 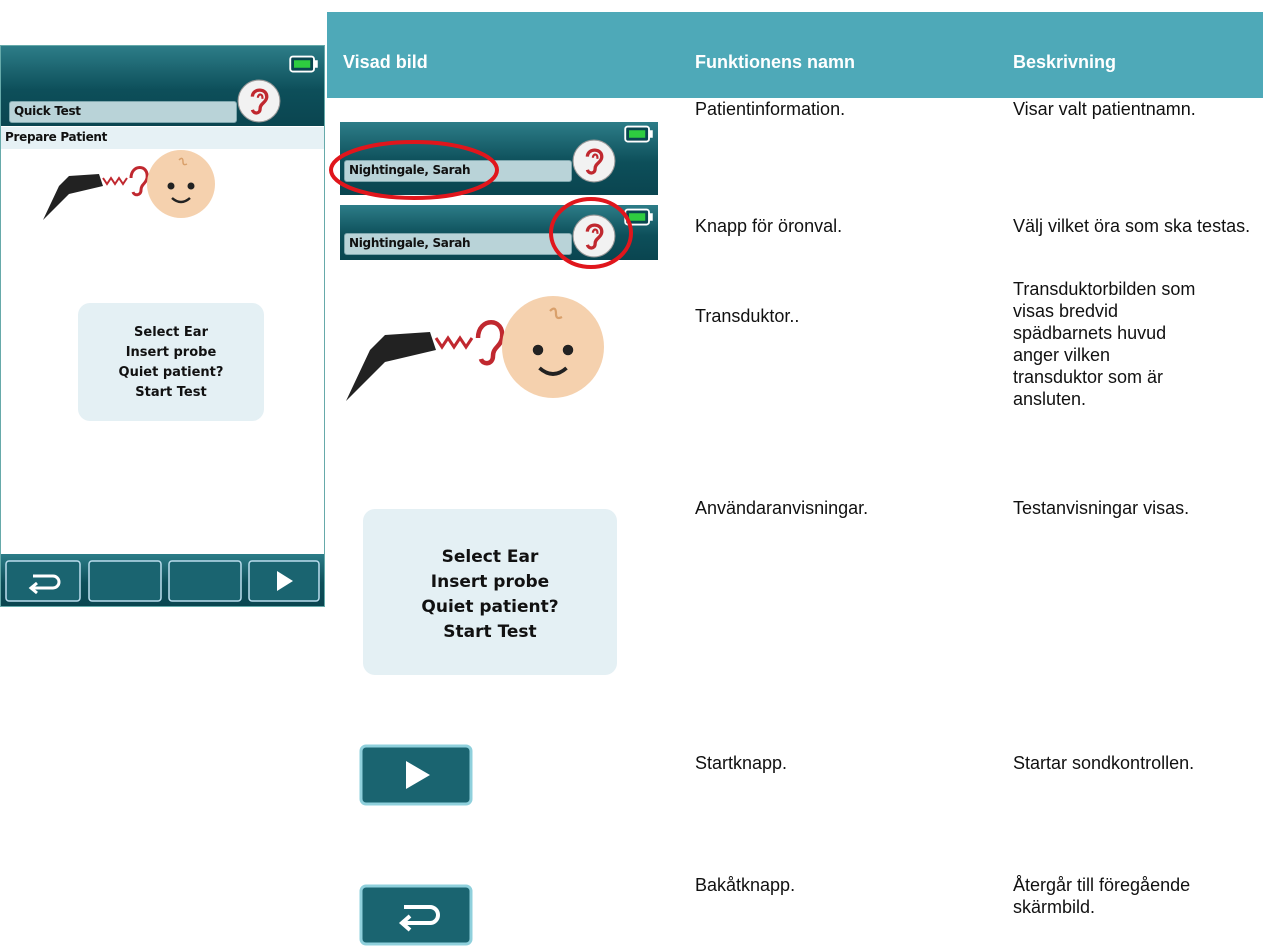 I want to click on function-description: Välj vilket öra som ska testas., so click(x=1132, y=226).